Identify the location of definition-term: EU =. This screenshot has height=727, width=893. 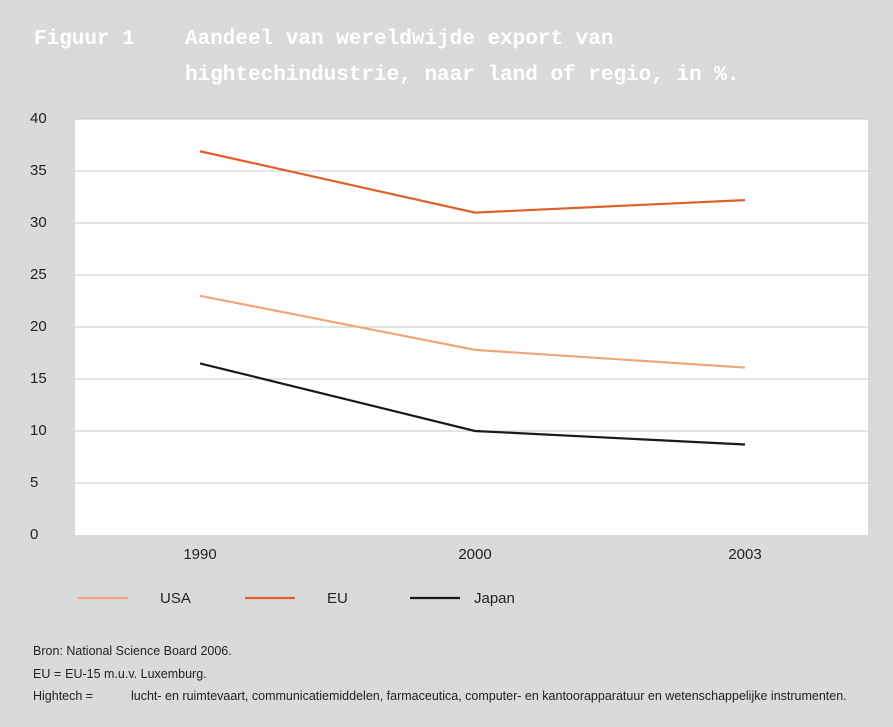
(47, 673).